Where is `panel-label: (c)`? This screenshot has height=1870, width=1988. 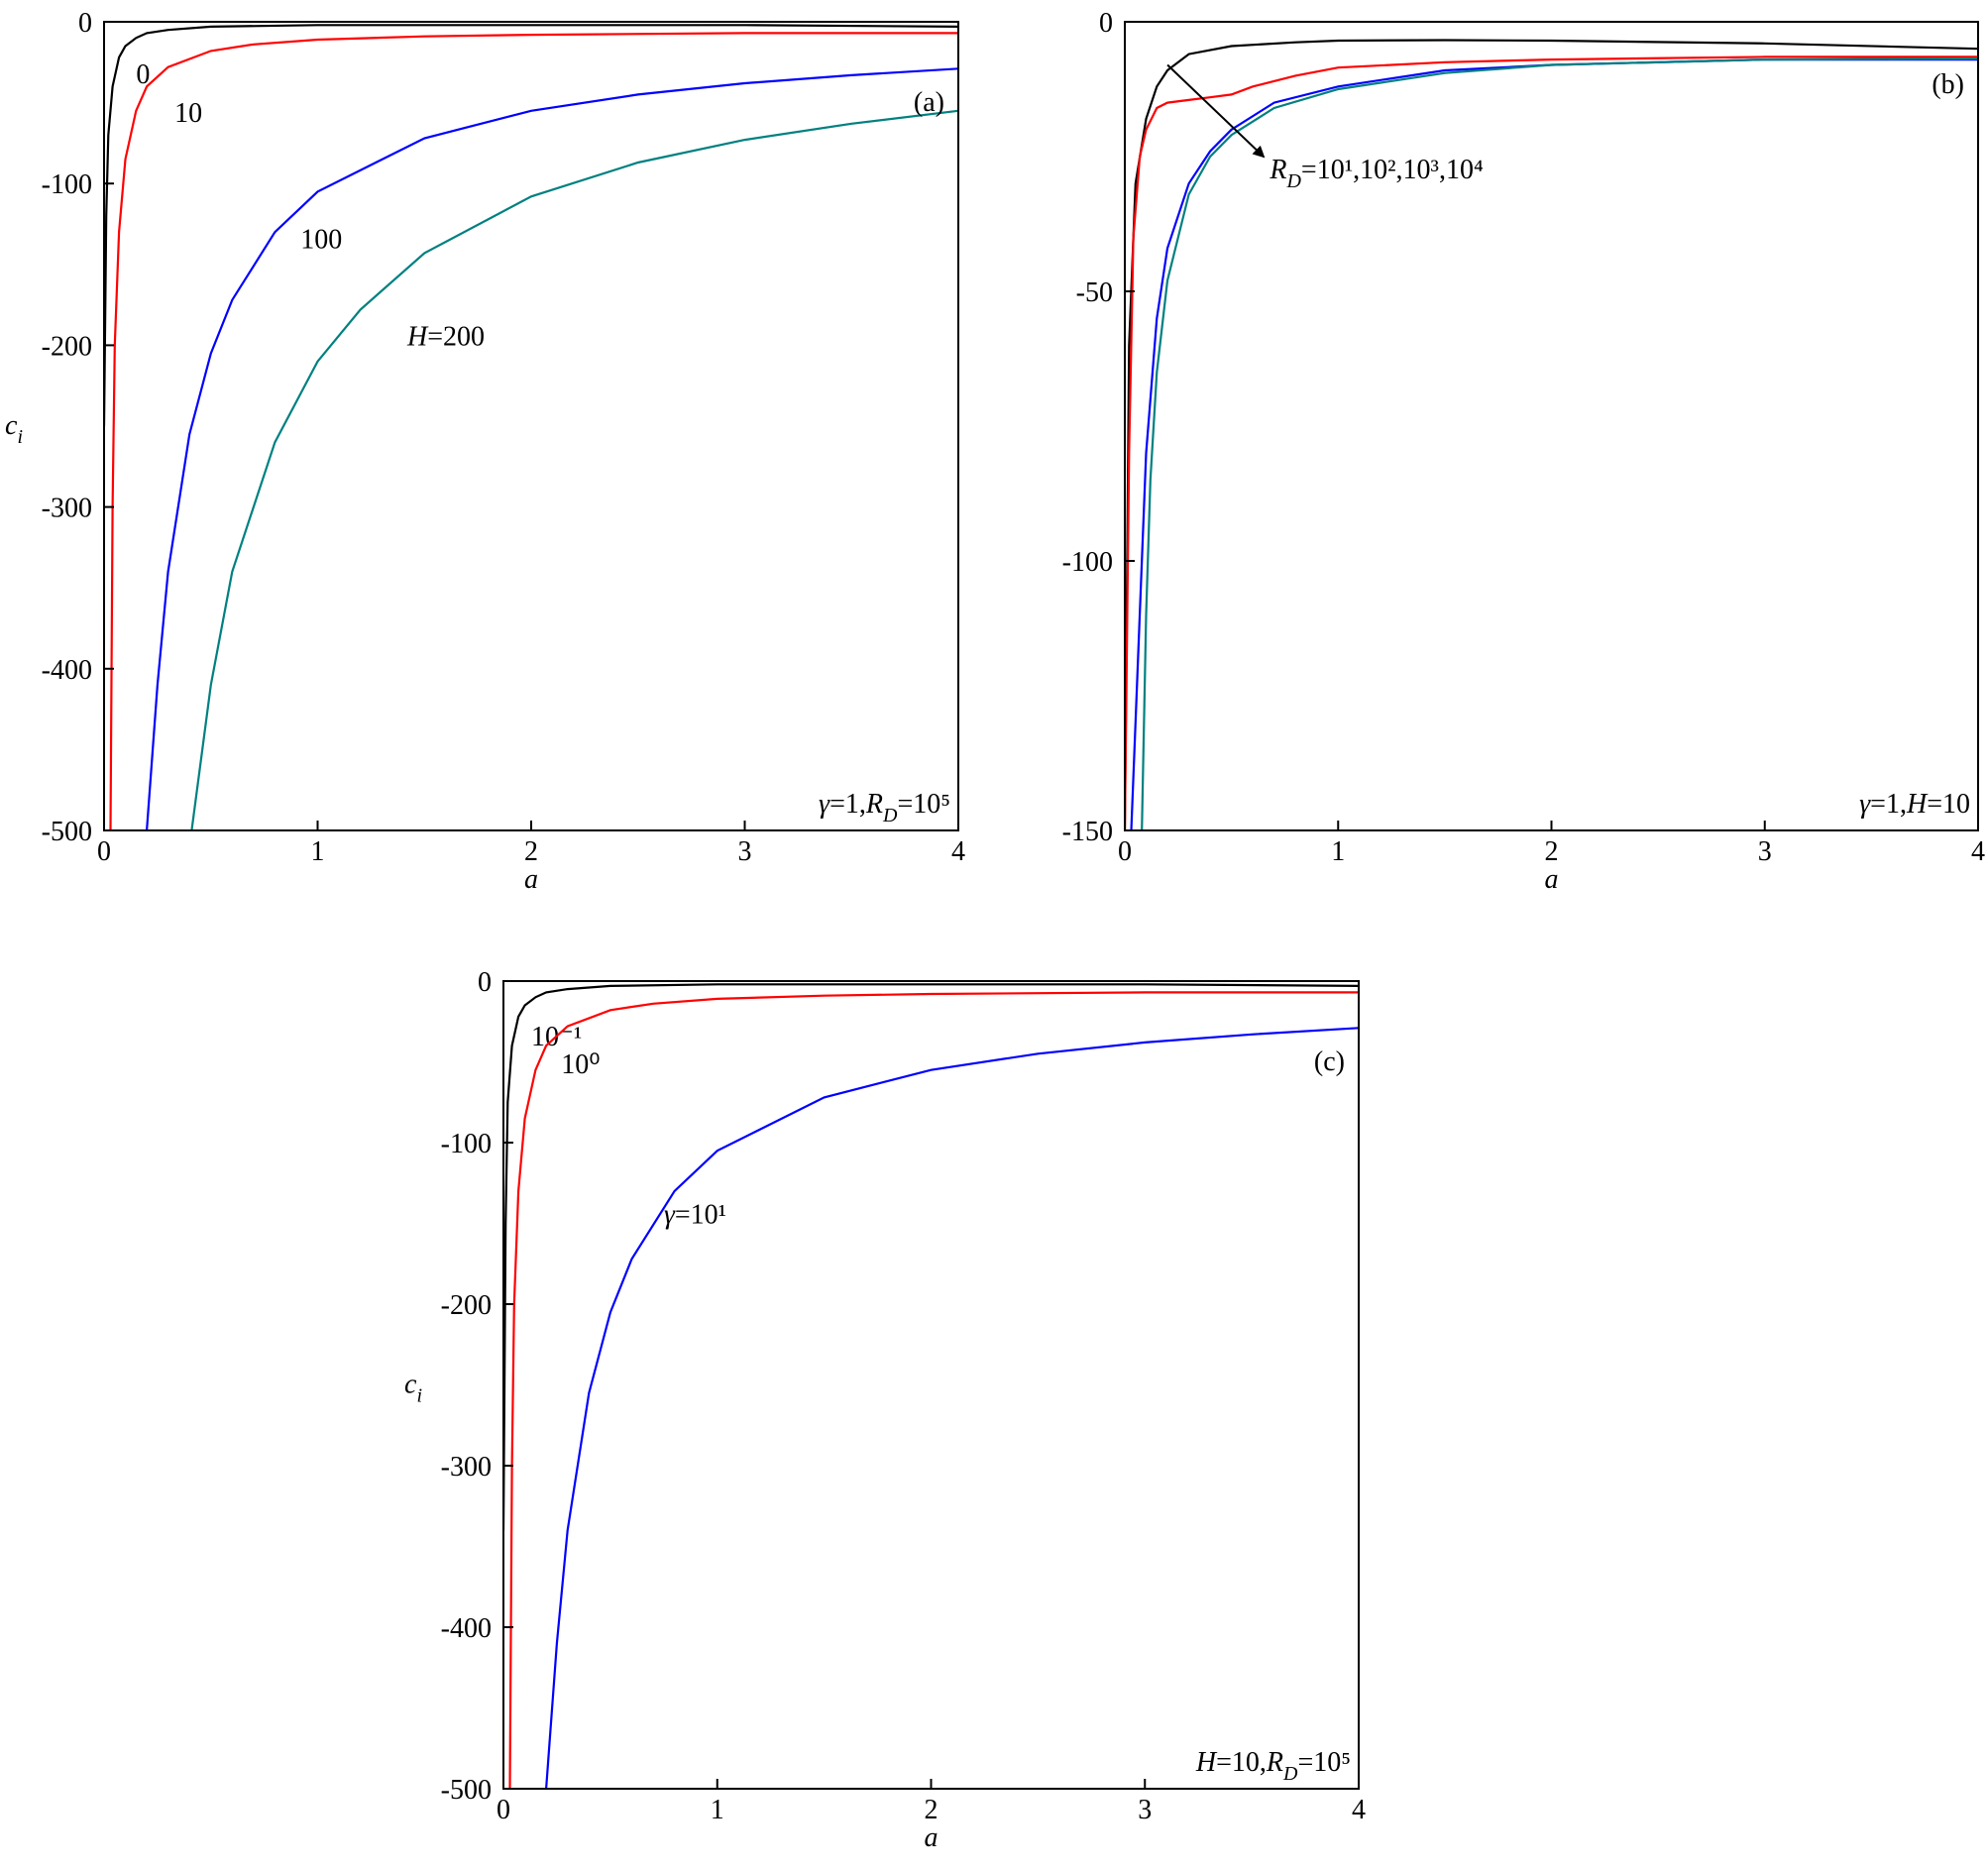 panel-label: (c) is located at coordinates (1329, 1061).